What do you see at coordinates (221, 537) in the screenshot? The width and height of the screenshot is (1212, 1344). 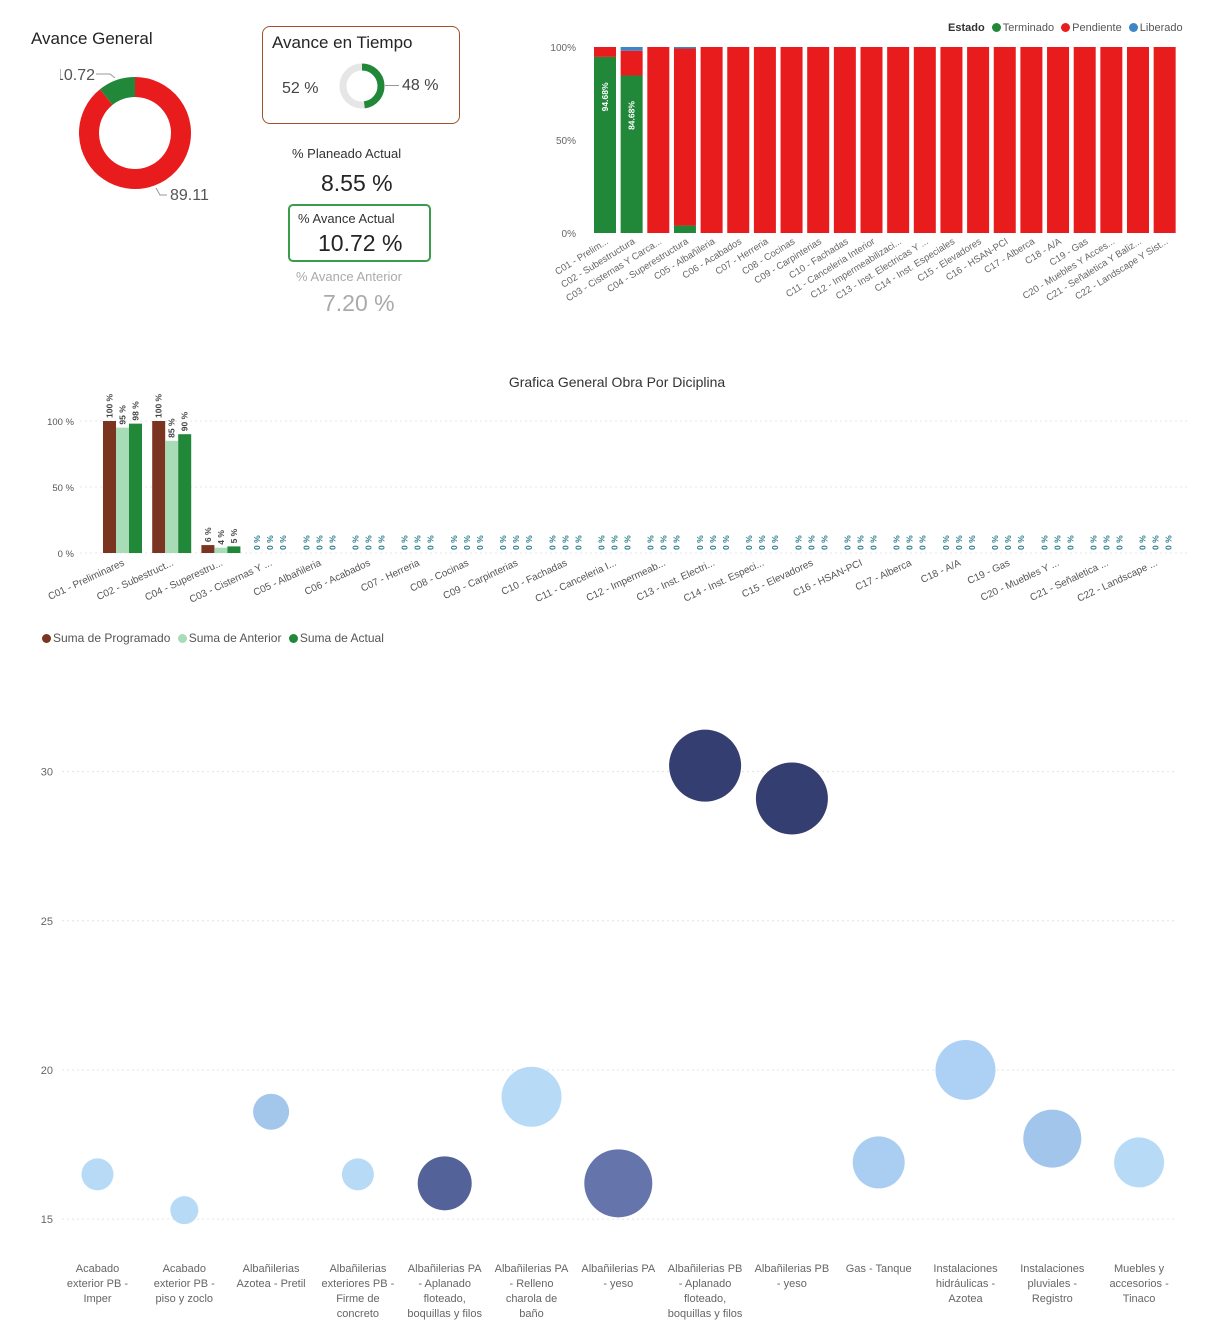 I see `obra-data-label: 4 %` at bounding box center [221, 537].